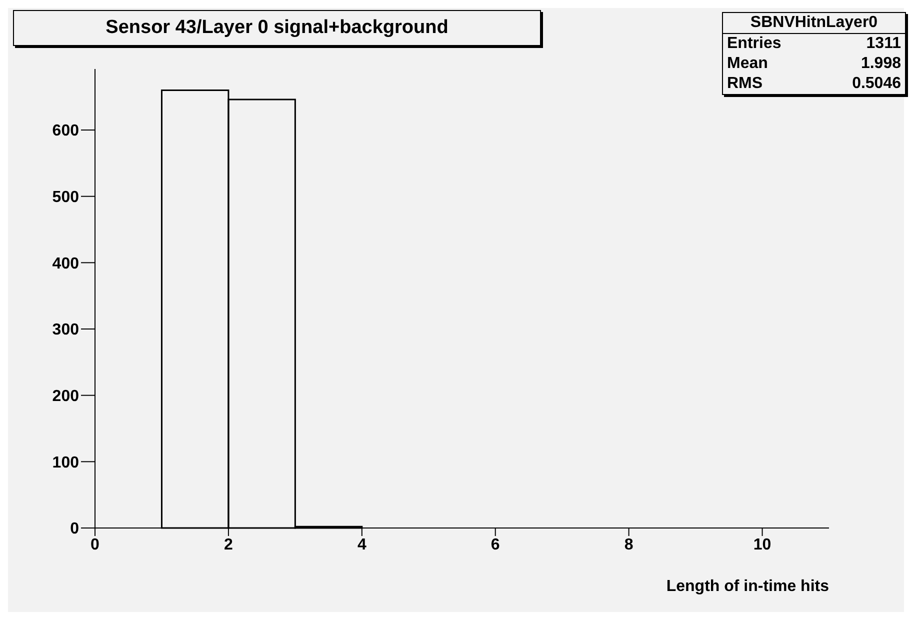  I want to click on annotation: RMS, so click(745, 84).